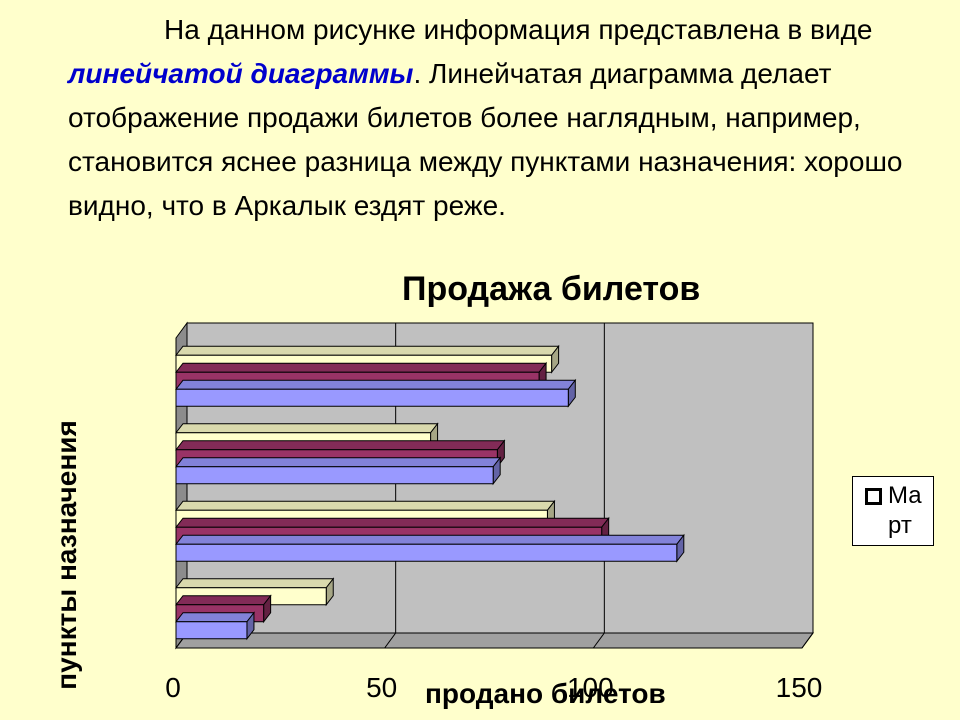  What do you see at coordinates (381, 687) in the screenshot?
I see `x-tick-label: 50` at bounding box center [381, 687].